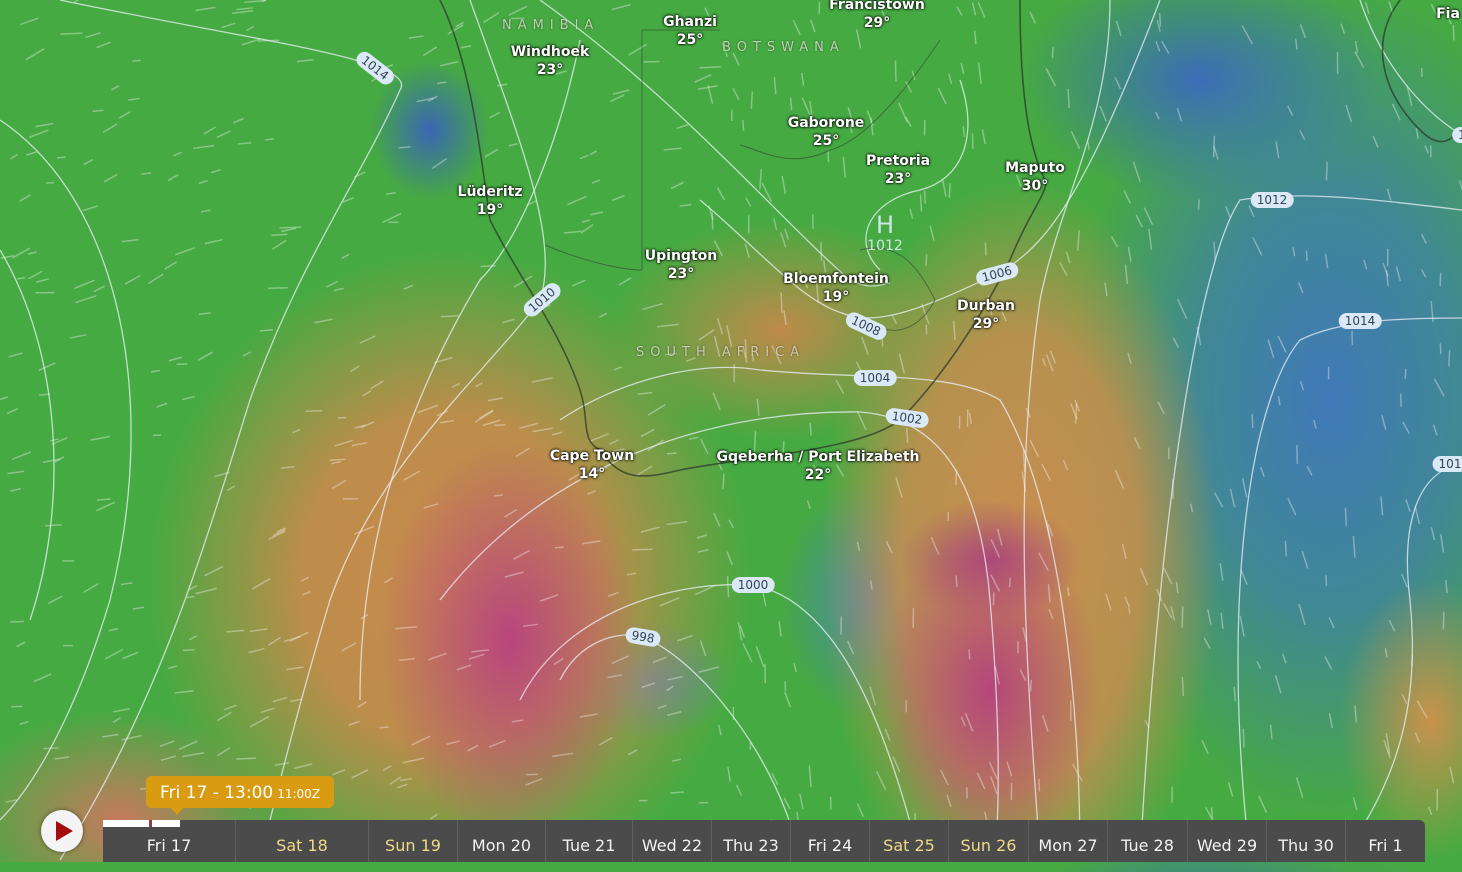  Describe the element at coordinates (501, 841) in the screenshot. I see `timeline-day: Mon 20` at that location.